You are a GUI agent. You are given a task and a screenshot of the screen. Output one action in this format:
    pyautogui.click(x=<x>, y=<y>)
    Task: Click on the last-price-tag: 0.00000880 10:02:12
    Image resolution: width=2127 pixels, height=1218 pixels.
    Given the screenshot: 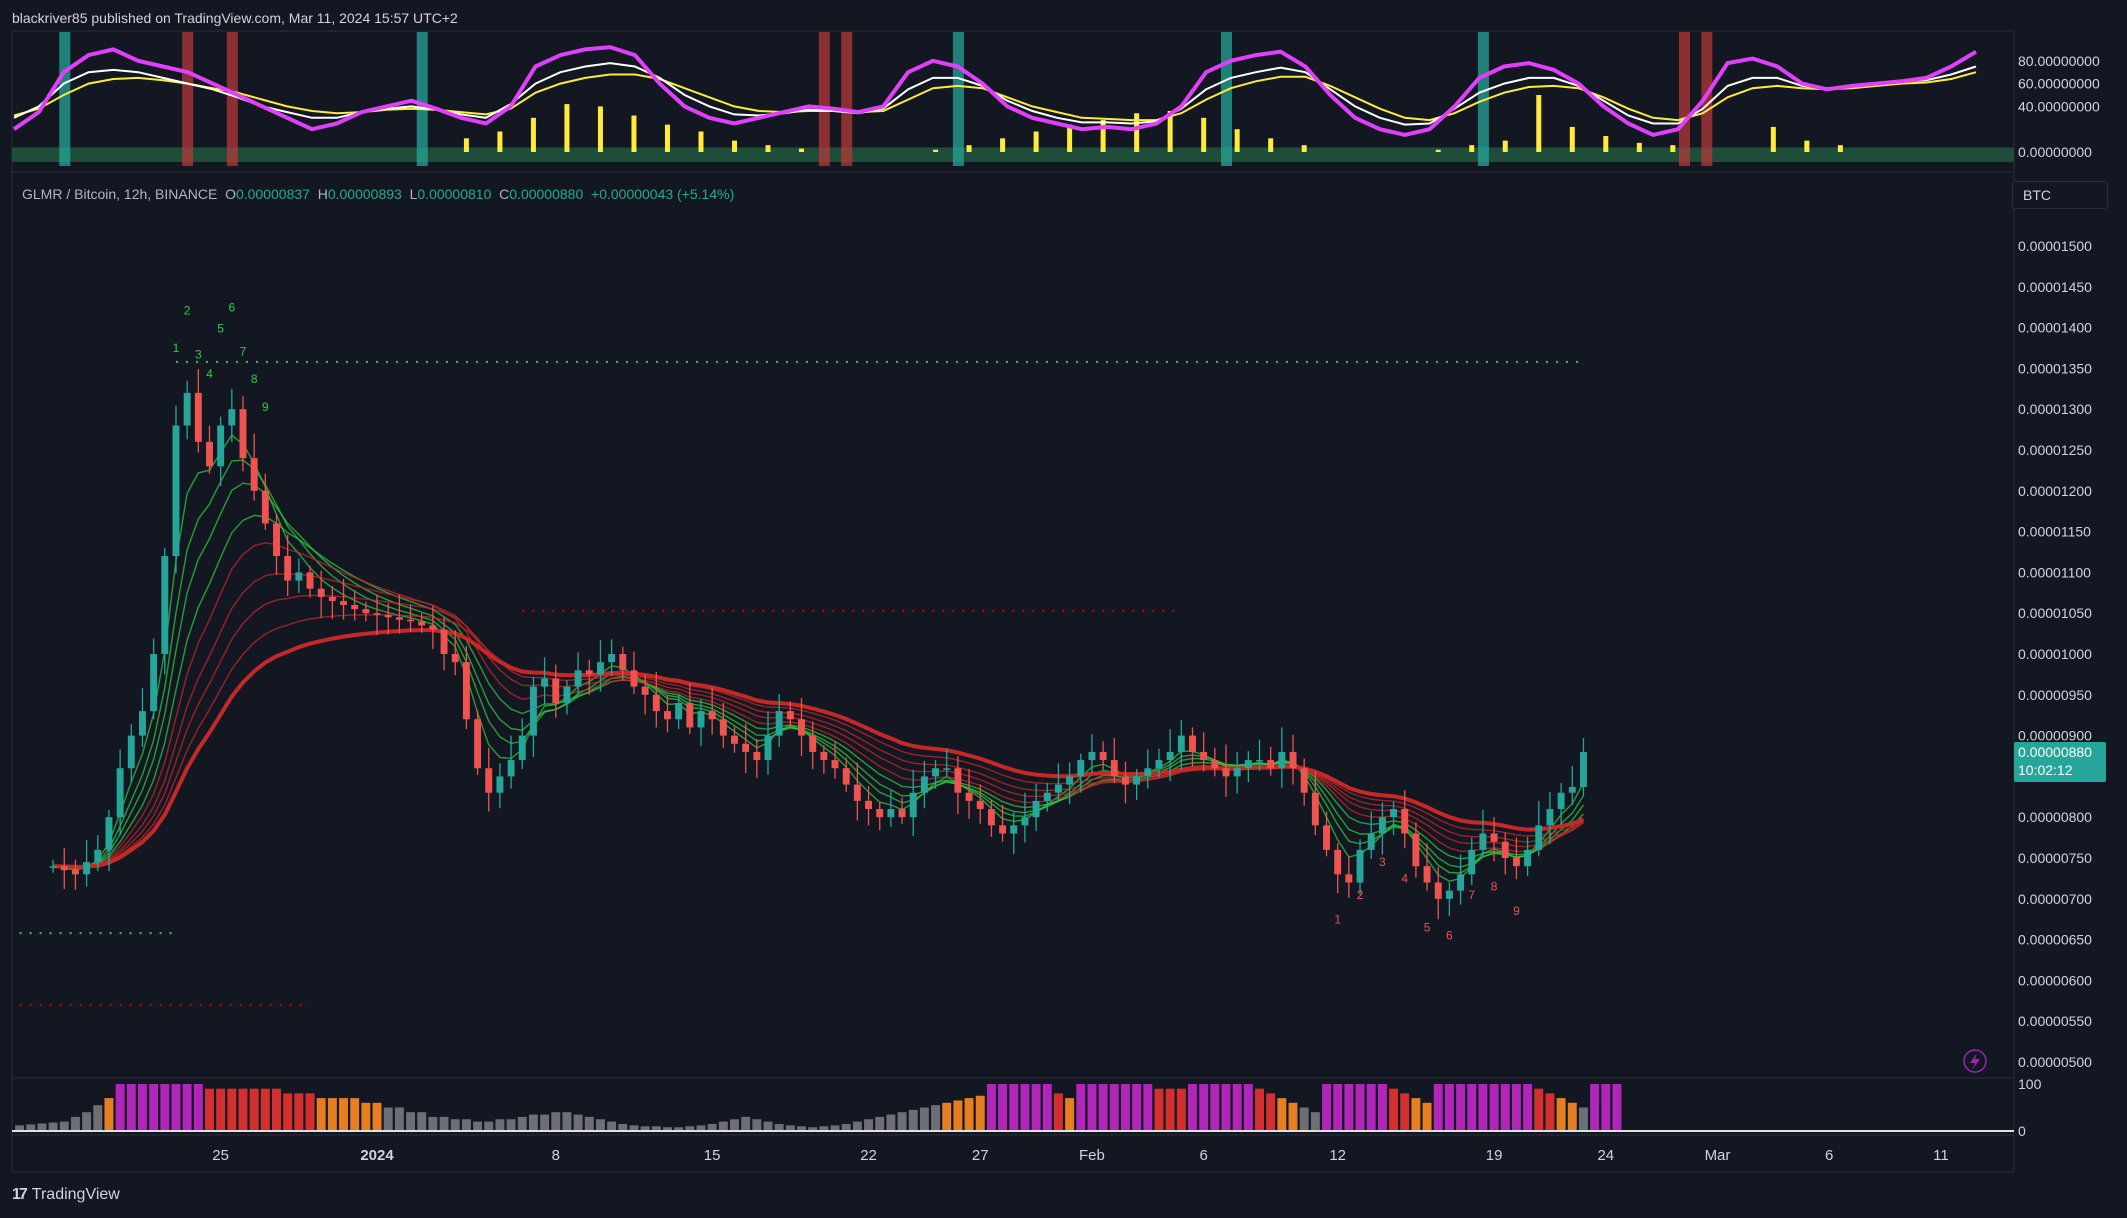 What is the action you would take?
    pyautogui.click(x=2060, y=762)
    